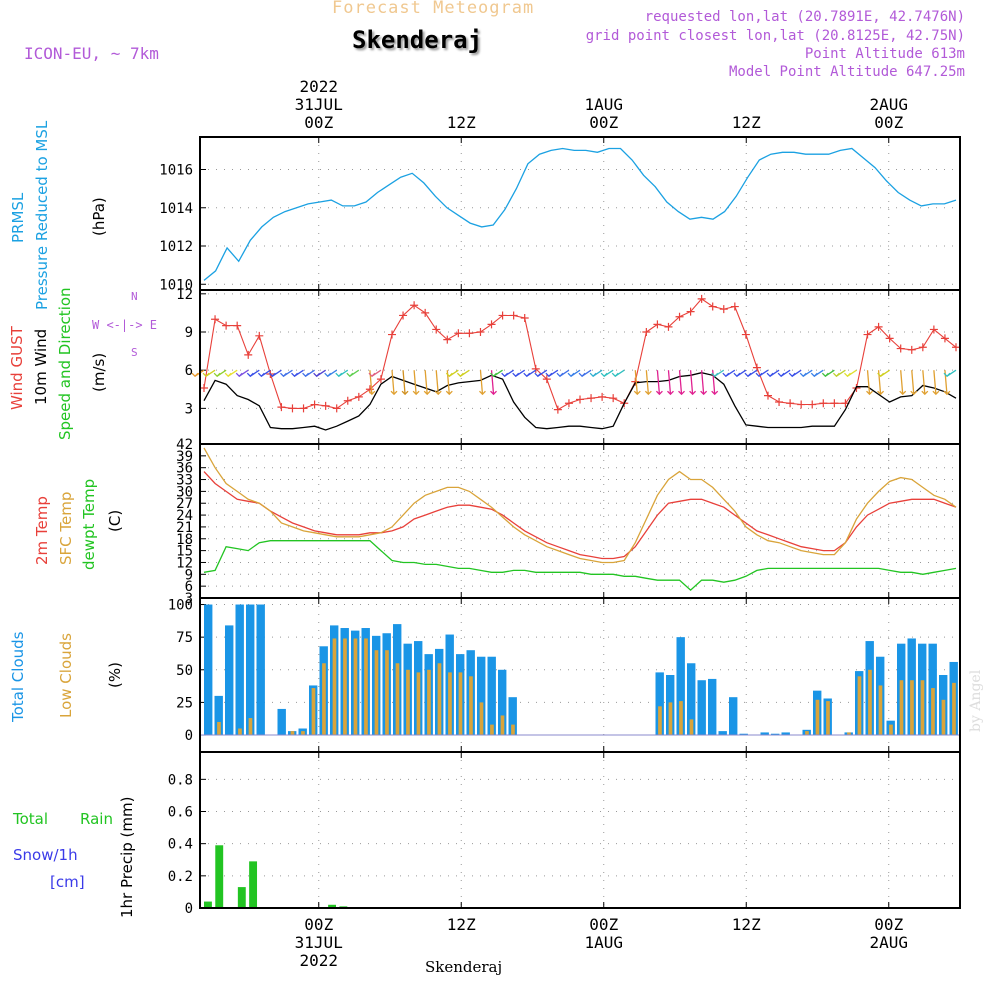 The image size is (1000, 1000). I want to click on y-tick-label: 24, so click(184, 516).